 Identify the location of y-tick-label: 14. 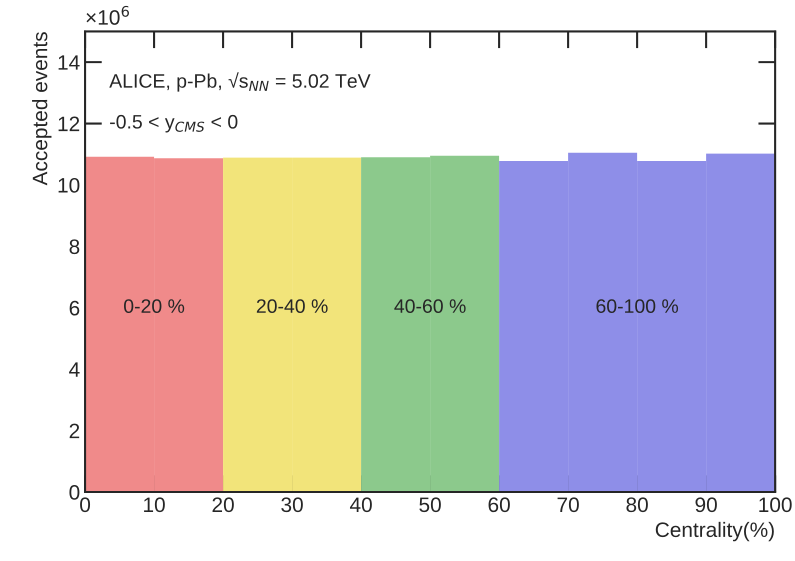
(69, 62).